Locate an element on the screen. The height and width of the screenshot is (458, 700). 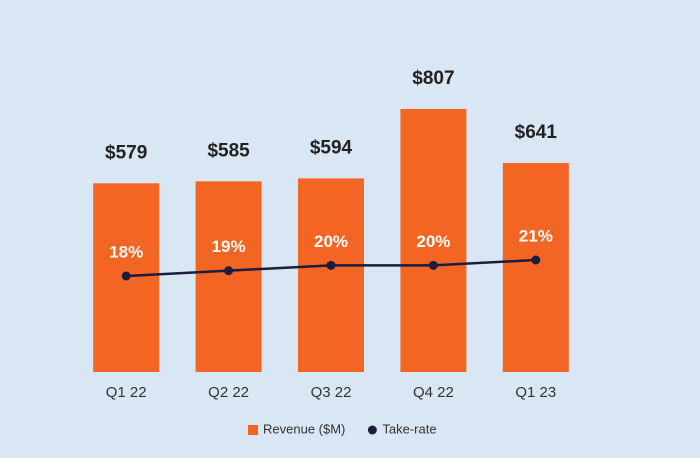
x-tick-label: Q3 22 is located at coordinates (331, 392).